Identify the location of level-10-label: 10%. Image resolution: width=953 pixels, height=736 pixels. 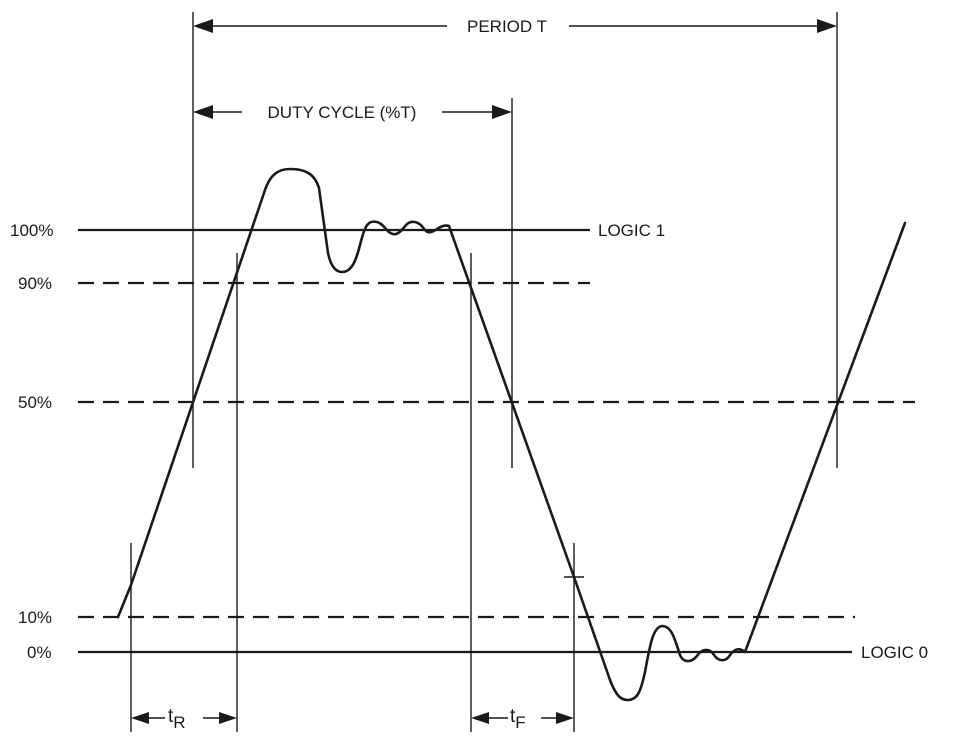
(35, 617).